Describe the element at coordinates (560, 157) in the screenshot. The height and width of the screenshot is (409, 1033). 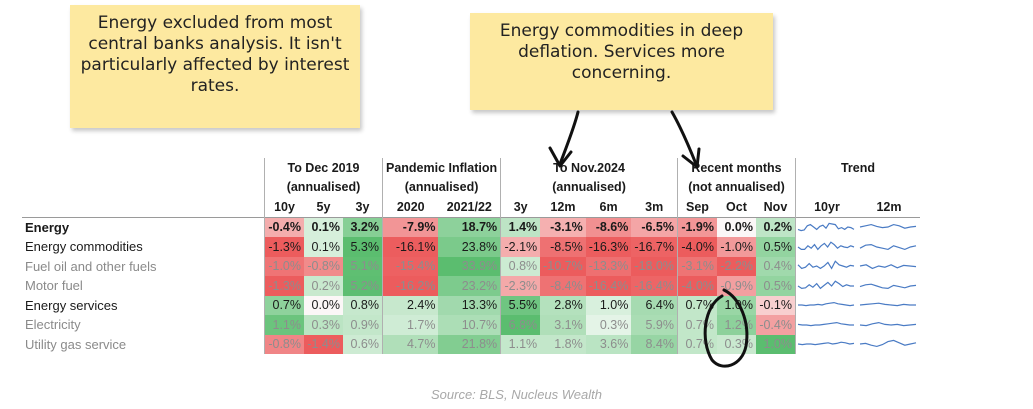
I see `arrow-left-head` at that location.